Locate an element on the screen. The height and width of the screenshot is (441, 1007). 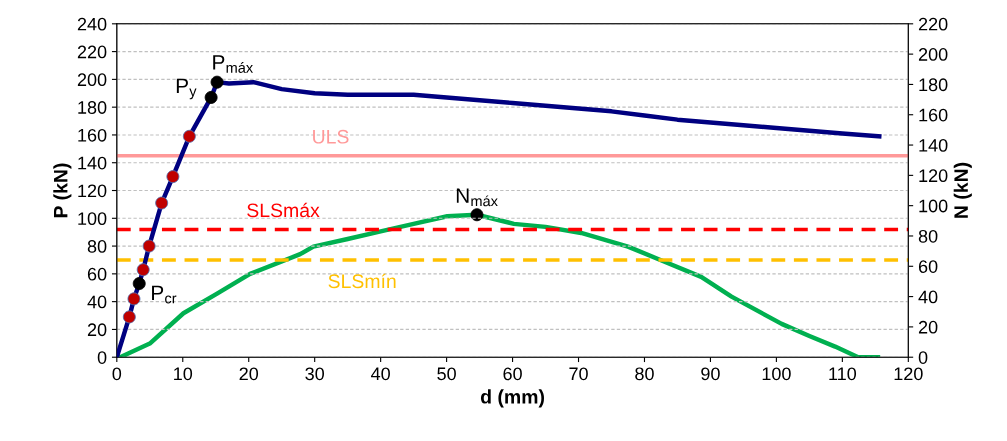
x-tick-label: 20 is located at coordinates (249, 374).